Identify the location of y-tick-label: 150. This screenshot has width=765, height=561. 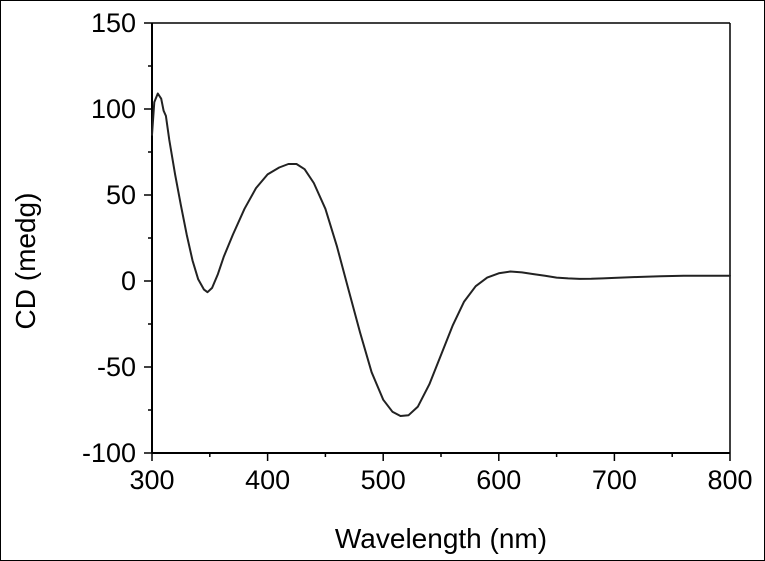
(113, 23).